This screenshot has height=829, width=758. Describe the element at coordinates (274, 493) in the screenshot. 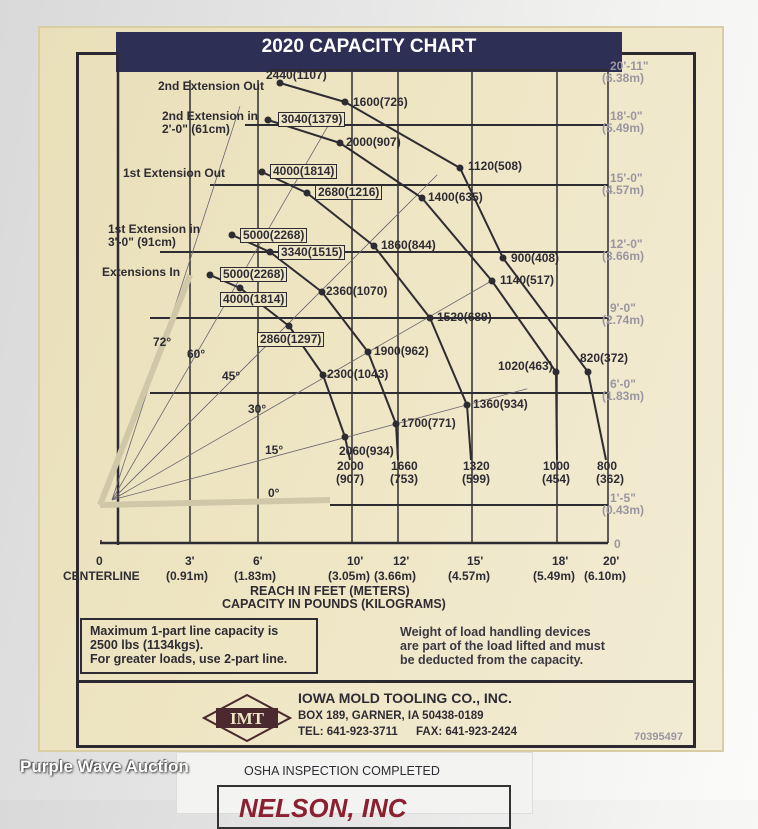

I see `angle-label: 0°` at that location.